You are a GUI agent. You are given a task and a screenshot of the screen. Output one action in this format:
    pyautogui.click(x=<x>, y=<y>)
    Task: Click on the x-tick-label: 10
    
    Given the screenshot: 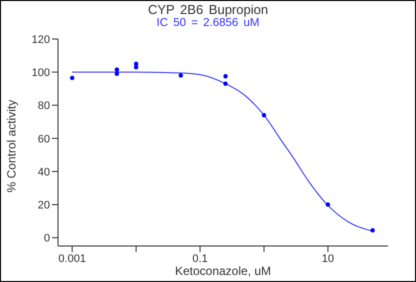 What is the action you would take?
    pyautogui.click(x=328, y=258)
    